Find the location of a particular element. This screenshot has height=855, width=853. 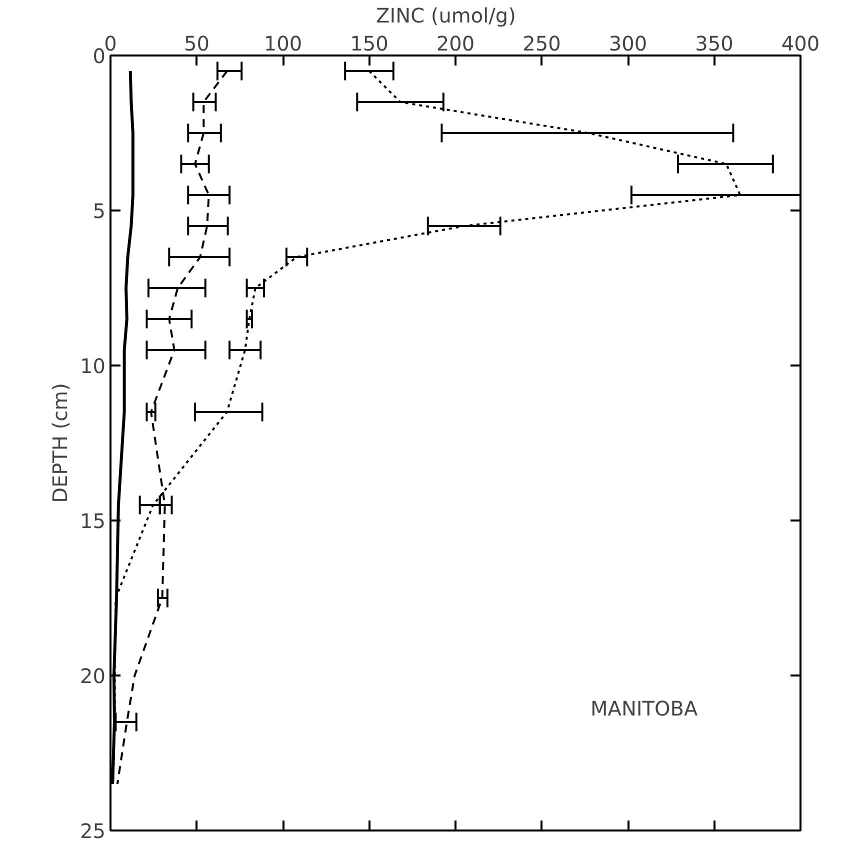

x-tick-label: 50 is located at coordinates (197, 44).